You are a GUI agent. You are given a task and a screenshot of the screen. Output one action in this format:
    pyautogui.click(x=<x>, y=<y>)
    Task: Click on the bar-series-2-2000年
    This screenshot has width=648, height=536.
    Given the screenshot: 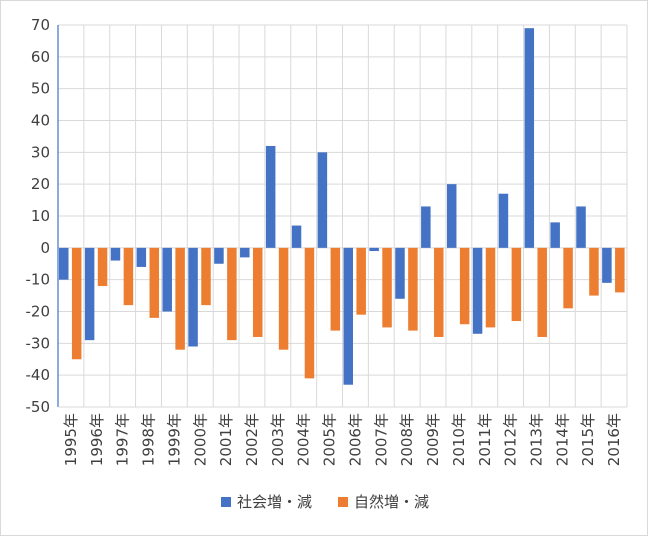 What is the action you would take?
    pyautogui.click(x=206, y=276)
    